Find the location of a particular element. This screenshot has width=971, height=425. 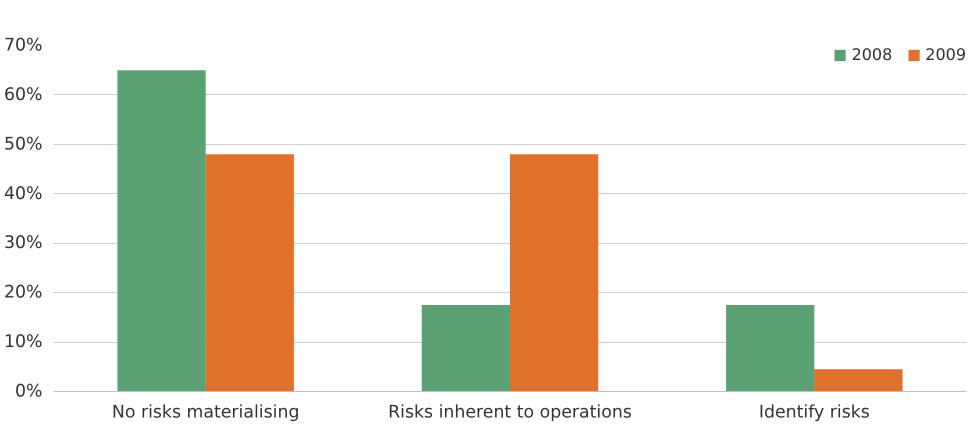

y-tick-label: 50% is located at coordinates (23, 144).